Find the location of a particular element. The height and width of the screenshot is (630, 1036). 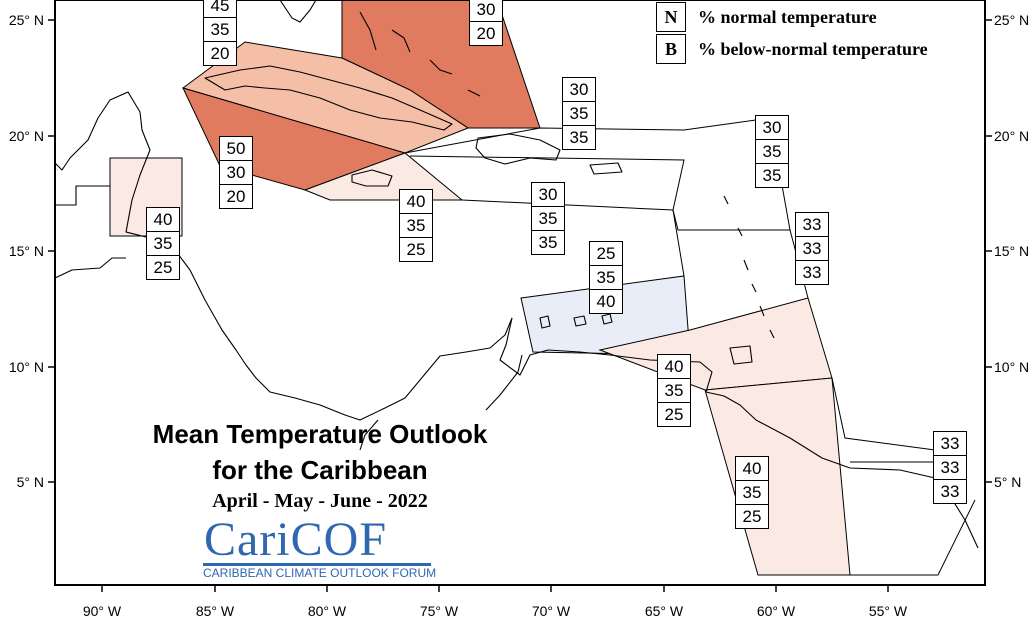

forecast-bahamas: 30 20 is located at coordinates (486, 23).